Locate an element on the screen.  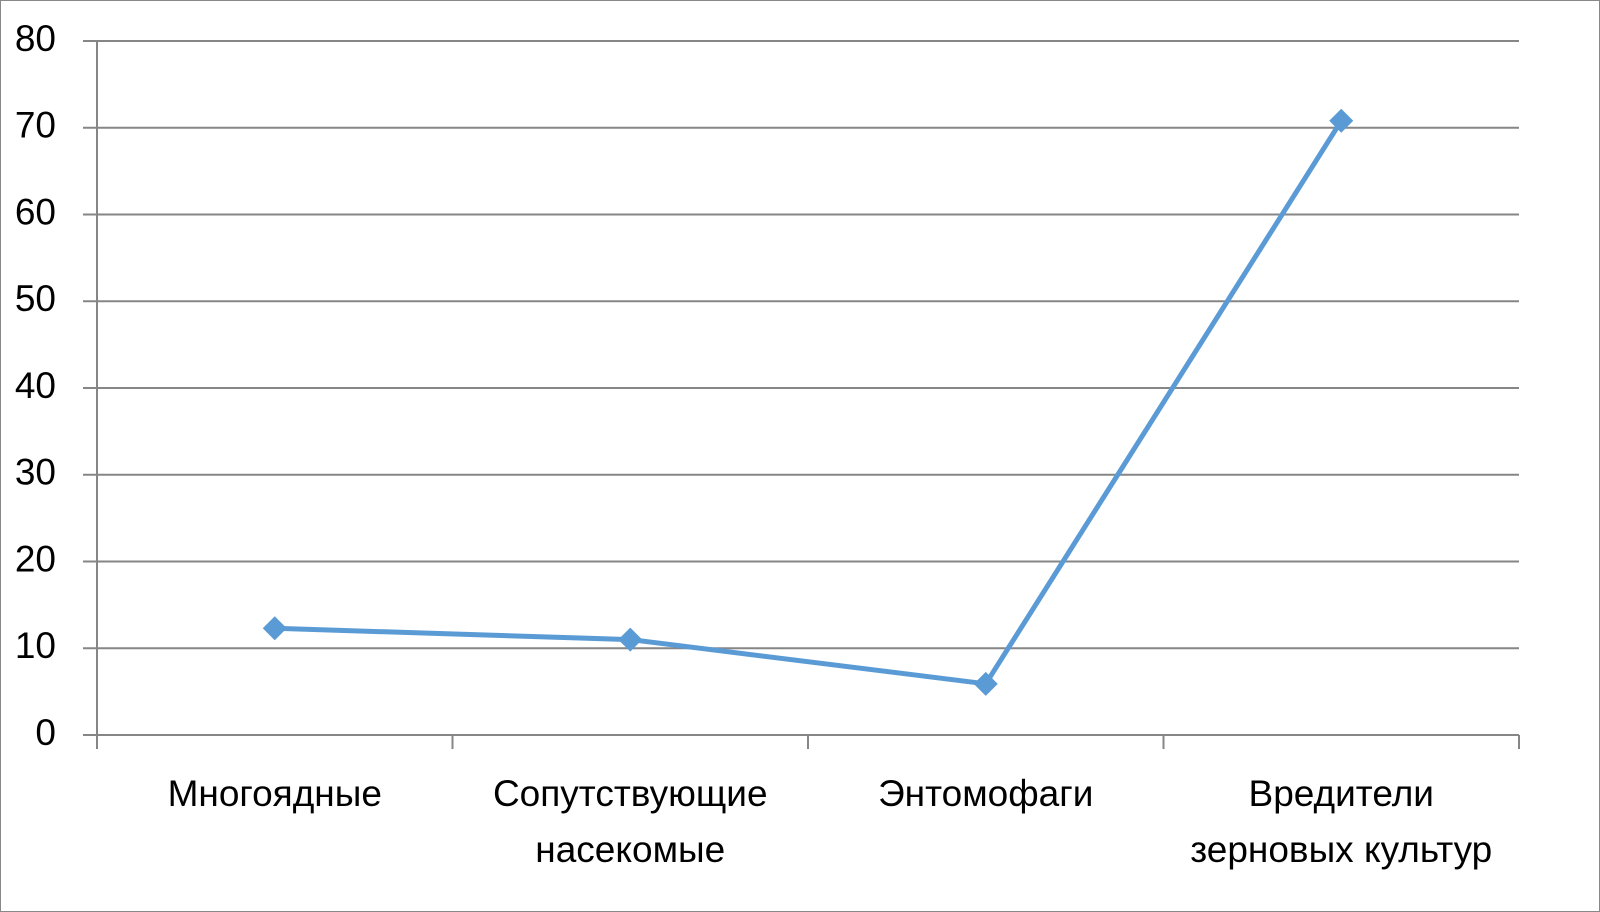
x-tick-label: Сопутствующие насекомые is located at coordinates (630, 821).